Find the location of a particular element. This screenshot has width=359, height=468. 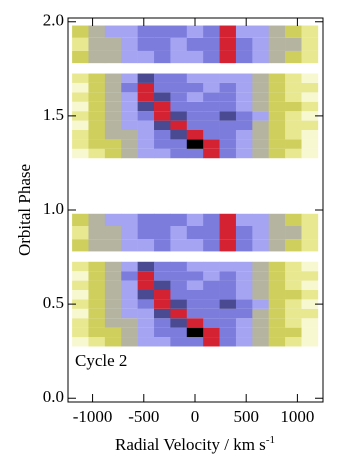

y-tick-label: 1.5 is located at coordinates (53, 114).